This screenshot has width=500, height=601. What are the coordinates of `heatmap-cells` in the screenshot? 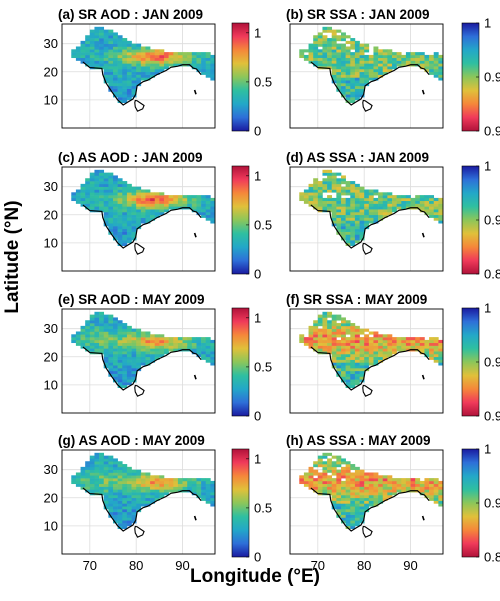 It's located at (371, 208).